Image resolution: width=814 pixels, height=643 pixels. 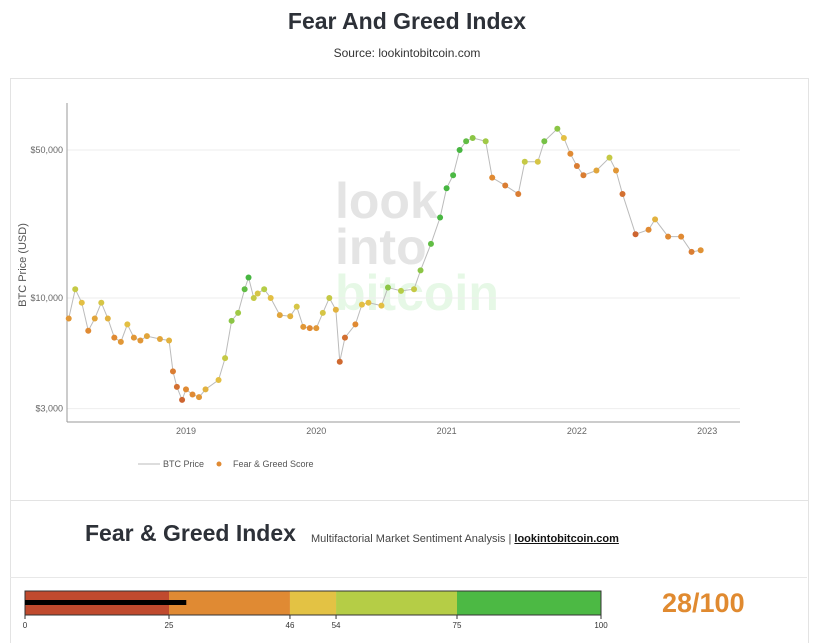 What do you see at coordinates (219, 464) in the screenshot?
I see `legend-dot-icon` at bounding box center [219, 464].